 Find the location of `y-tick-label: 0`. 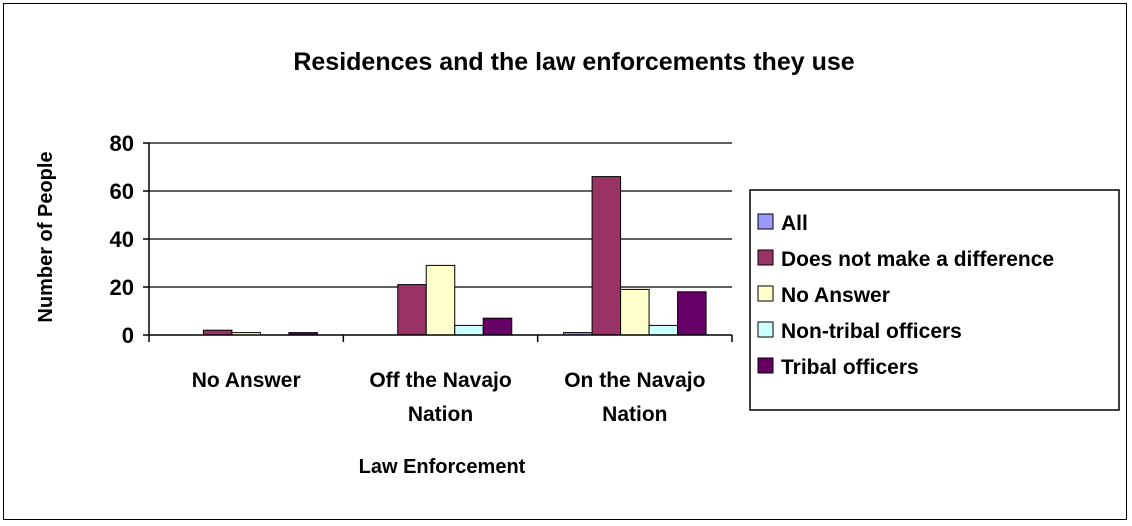

y-tick-label: 0 is located at coordinates (128, 335).